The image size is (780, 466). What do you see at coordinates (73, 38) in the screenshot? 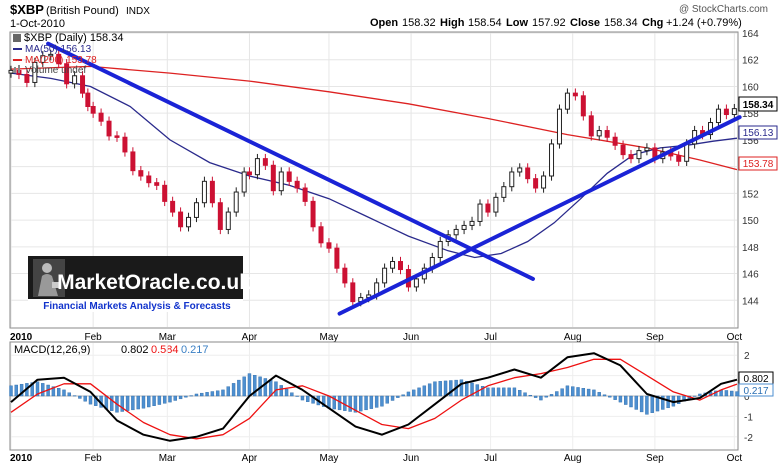
I see `legend-price: $XBP (Daily) 158.34` at bounding box center [73, 38].